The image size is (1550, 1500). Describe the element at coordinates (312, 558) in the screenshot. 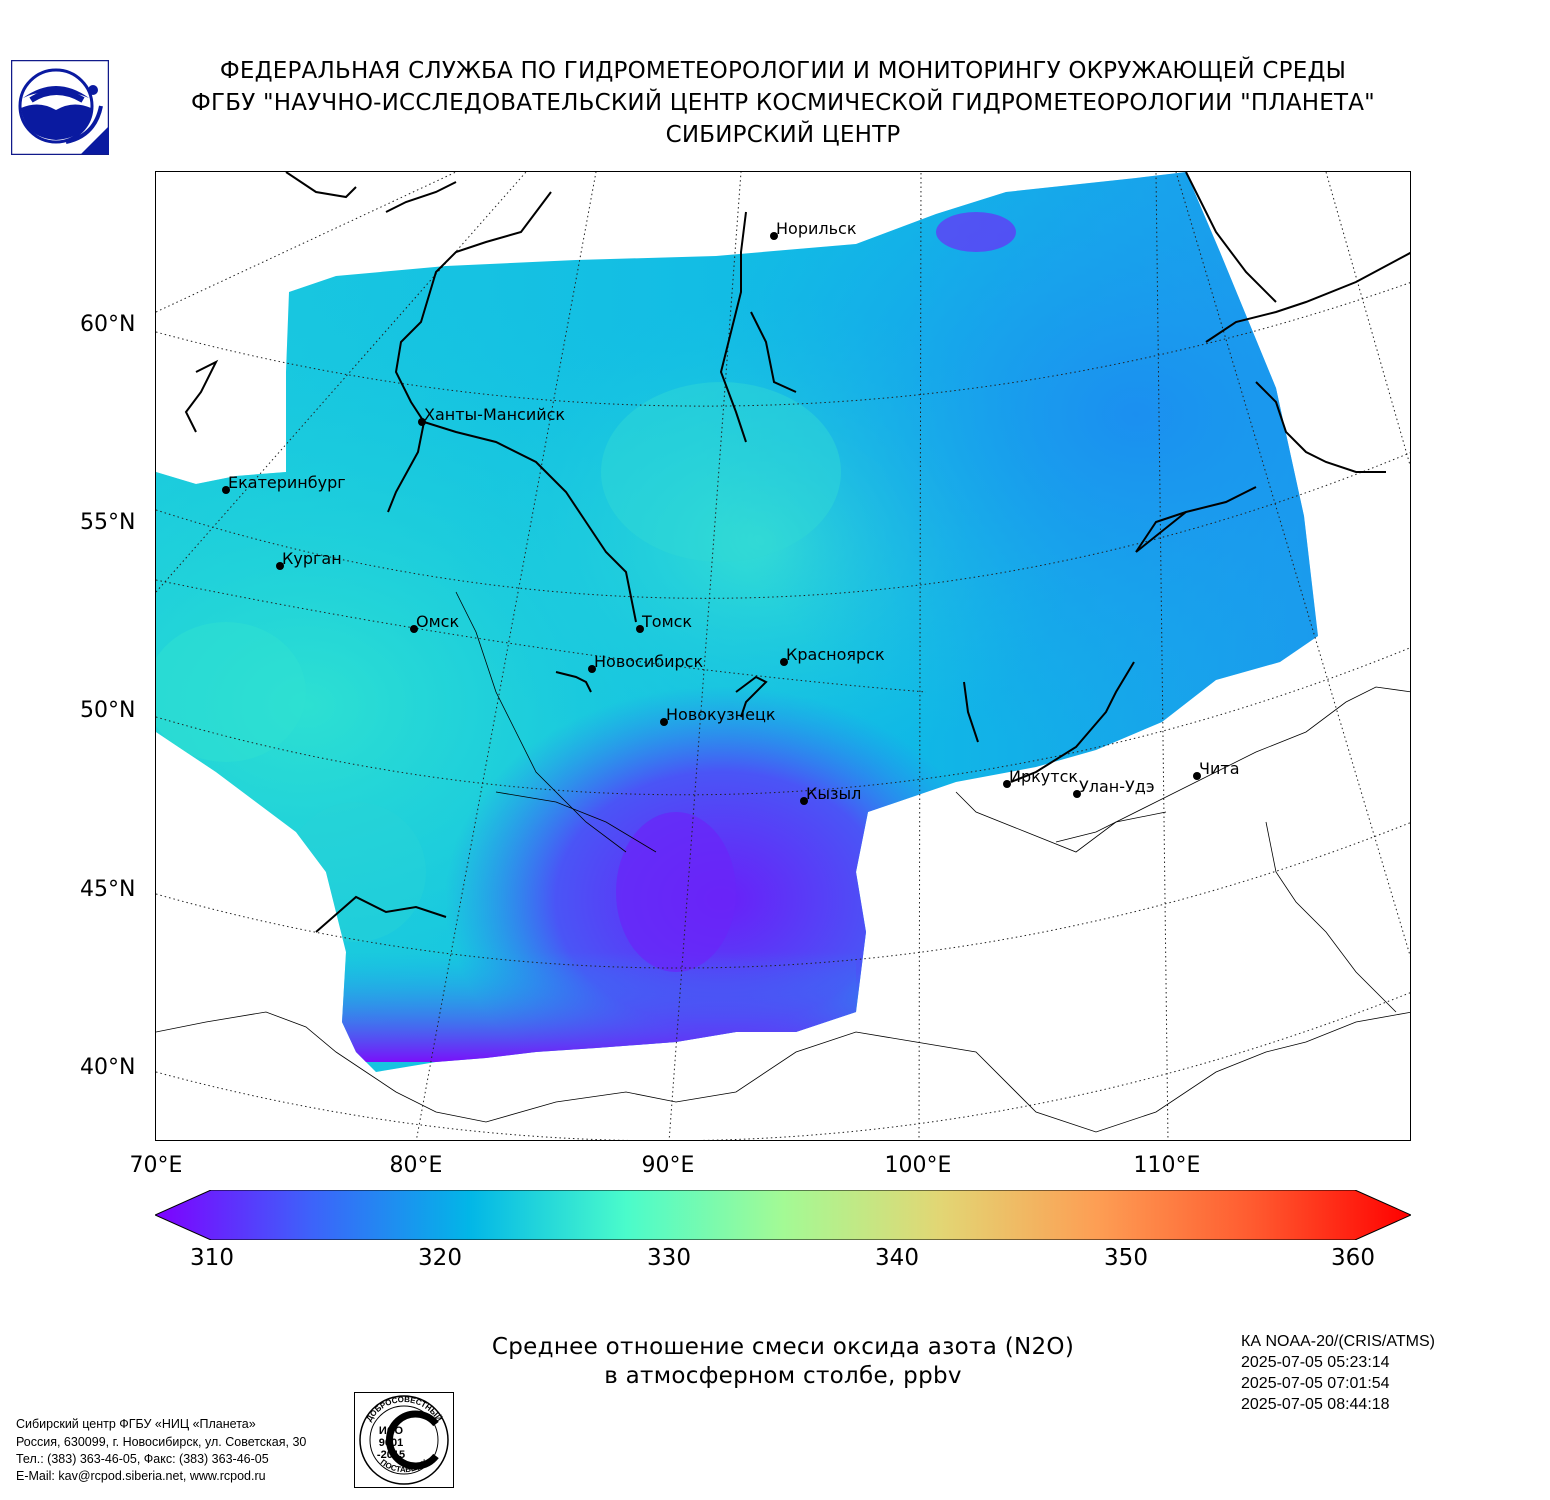

I see `svg-text: Курган` at that location.